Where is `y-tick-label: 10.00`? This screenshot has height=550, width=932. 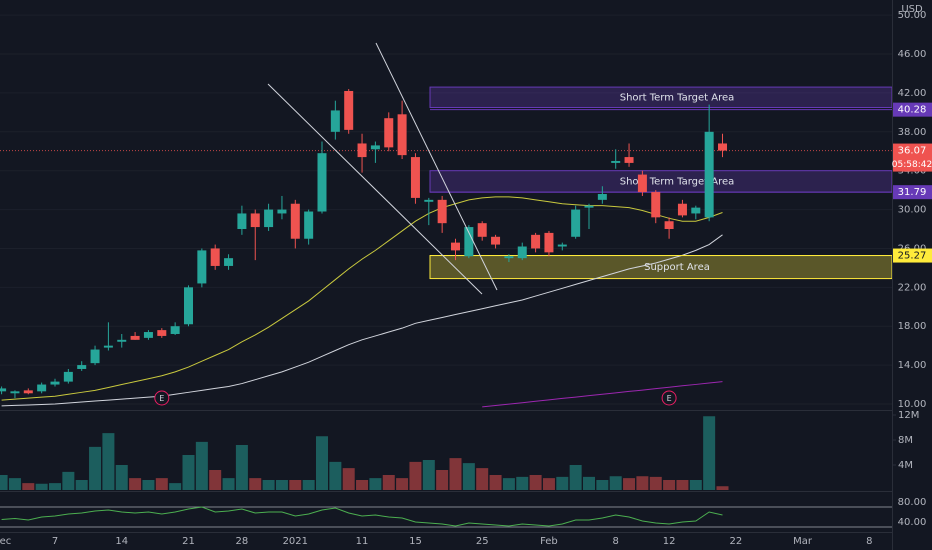
y-tick-label: 10.00 is located at coordinates (912, 404).